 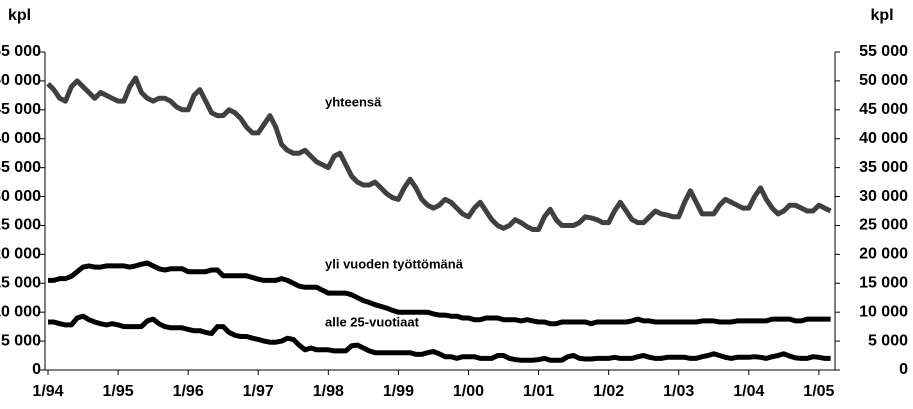 I want to click on y2-tick-label: 45 000, so click(x=883, y=109).